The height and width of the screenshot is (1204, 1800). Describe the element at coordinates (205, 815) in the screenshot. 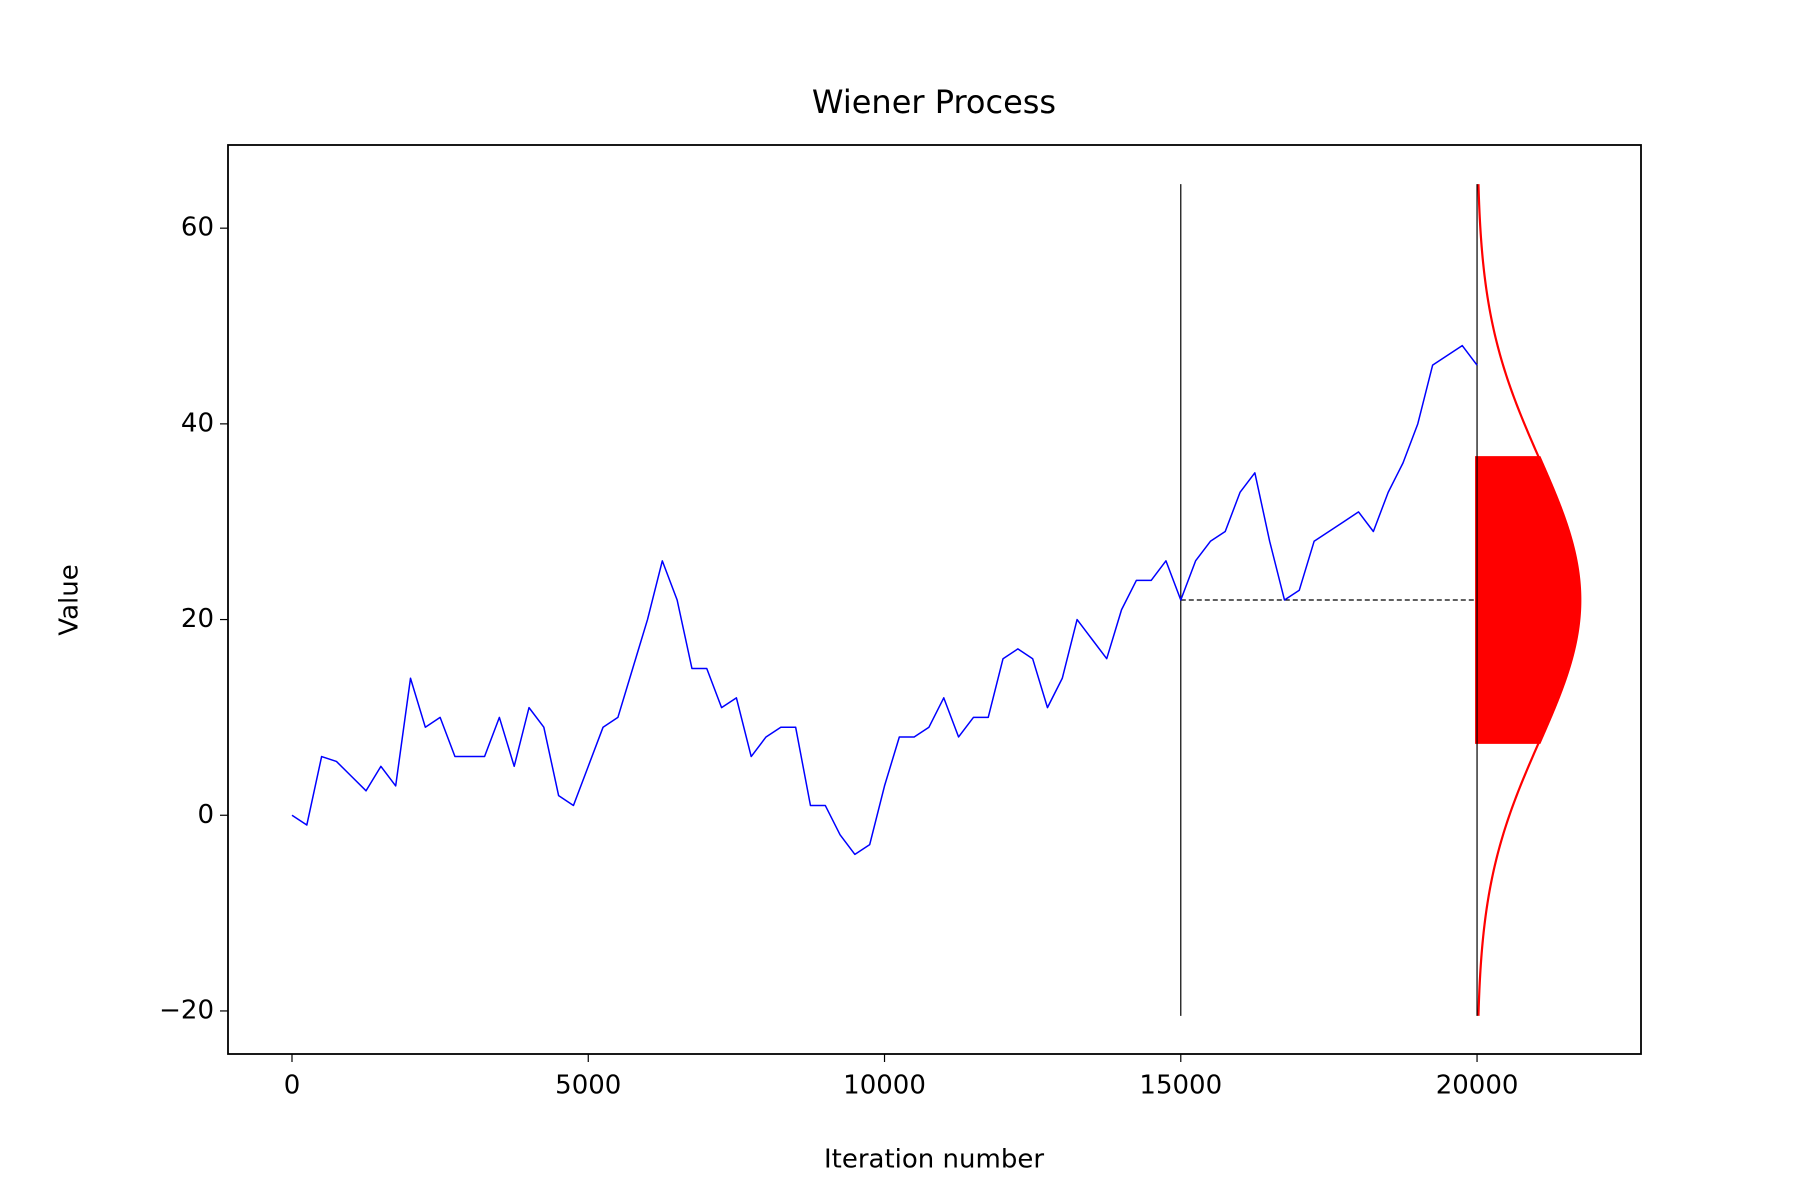

I see `y-tick-label: 0` at that location.